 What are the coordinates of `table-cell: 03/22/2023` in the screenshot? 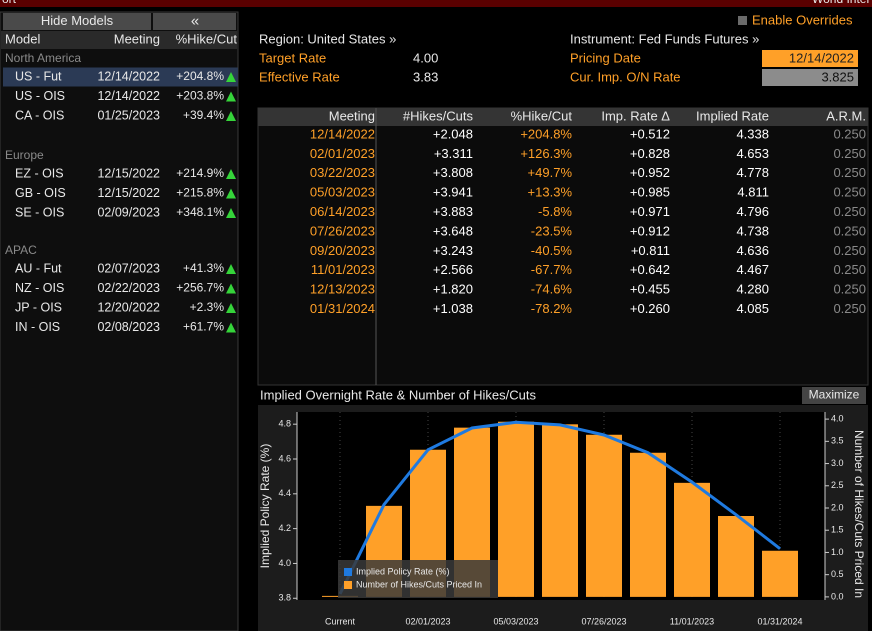 It's located at (342, 172).